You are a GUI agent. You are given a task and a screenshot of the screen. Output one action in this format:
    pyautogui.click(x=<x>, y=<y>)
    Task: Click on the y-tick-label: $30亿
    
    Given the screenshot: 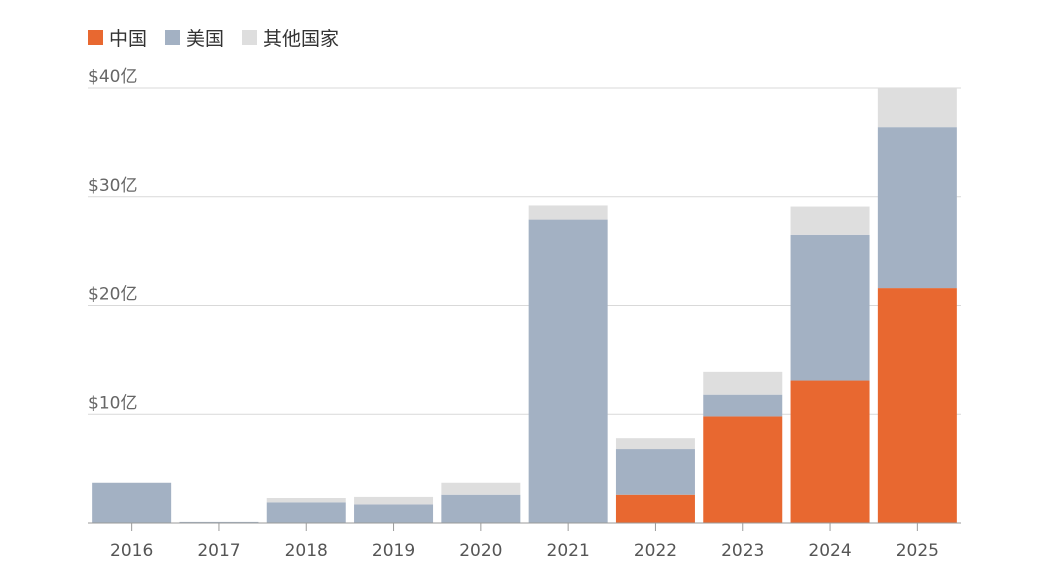 What is the action you would take?
    pyautogui.click(x=112, y=186)
    